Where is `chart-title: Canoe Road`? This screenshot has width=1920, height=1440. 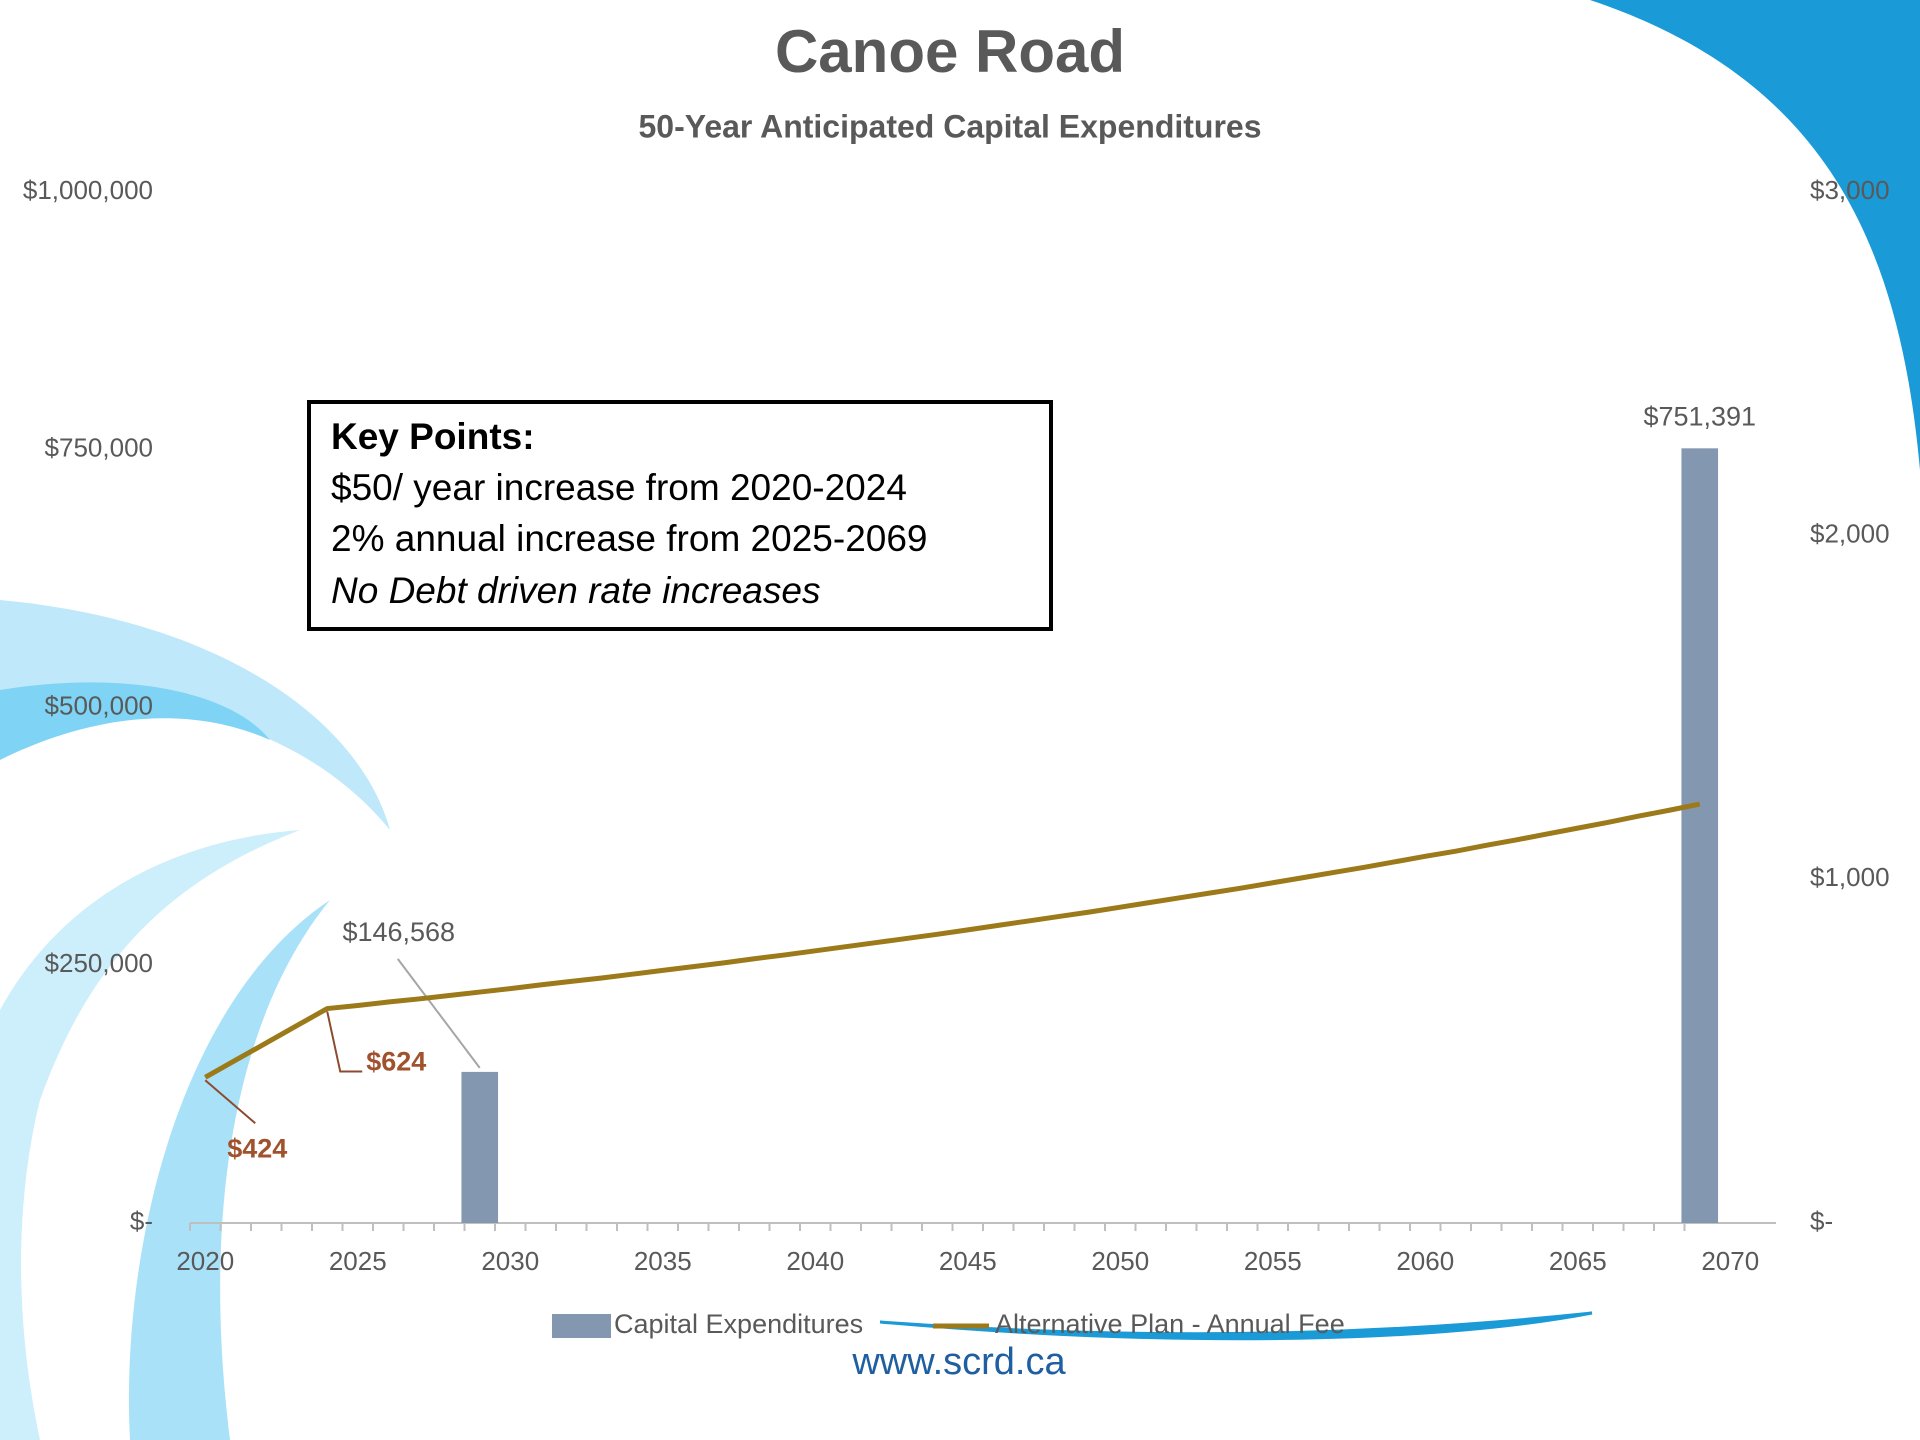
chart-title: Canoe Road is located at coordinates (950, 51).